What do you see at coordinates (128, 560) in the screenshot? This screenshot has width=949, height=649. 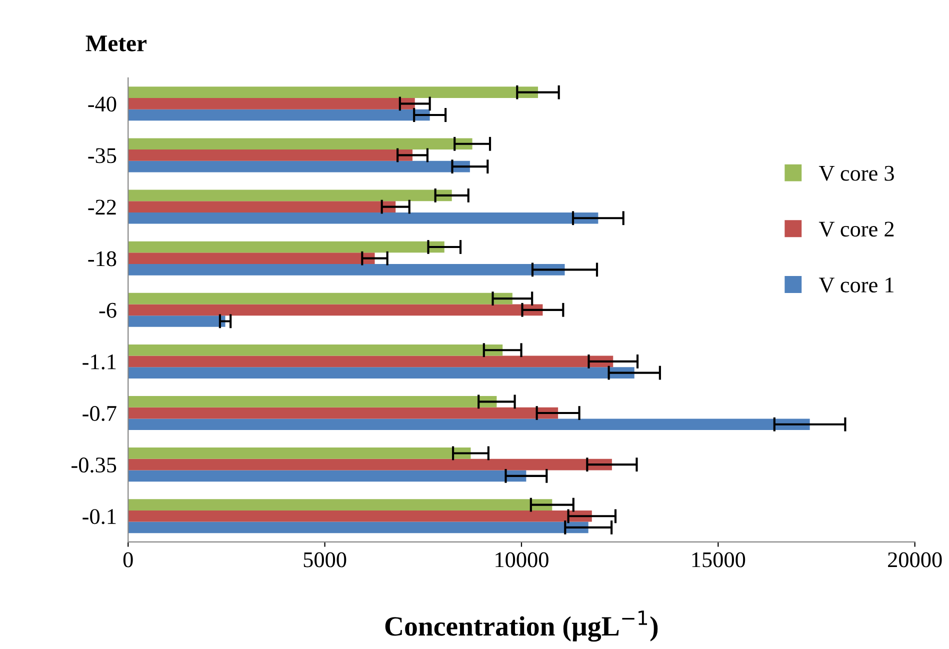 I see `x-tick-label: 0` at bounding box center [128, 560].